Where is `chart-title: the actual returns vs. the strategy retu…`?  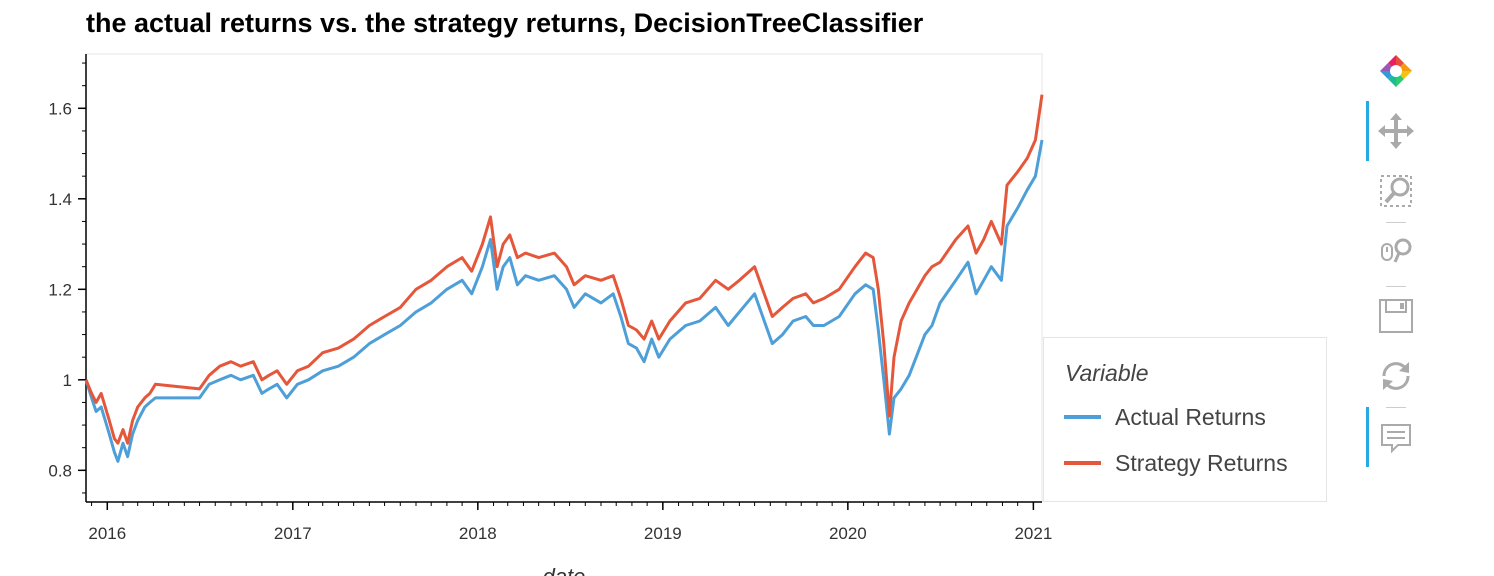
chart-title: the actual returns vs. the strategy retu… is located at coordinates (505, 23).